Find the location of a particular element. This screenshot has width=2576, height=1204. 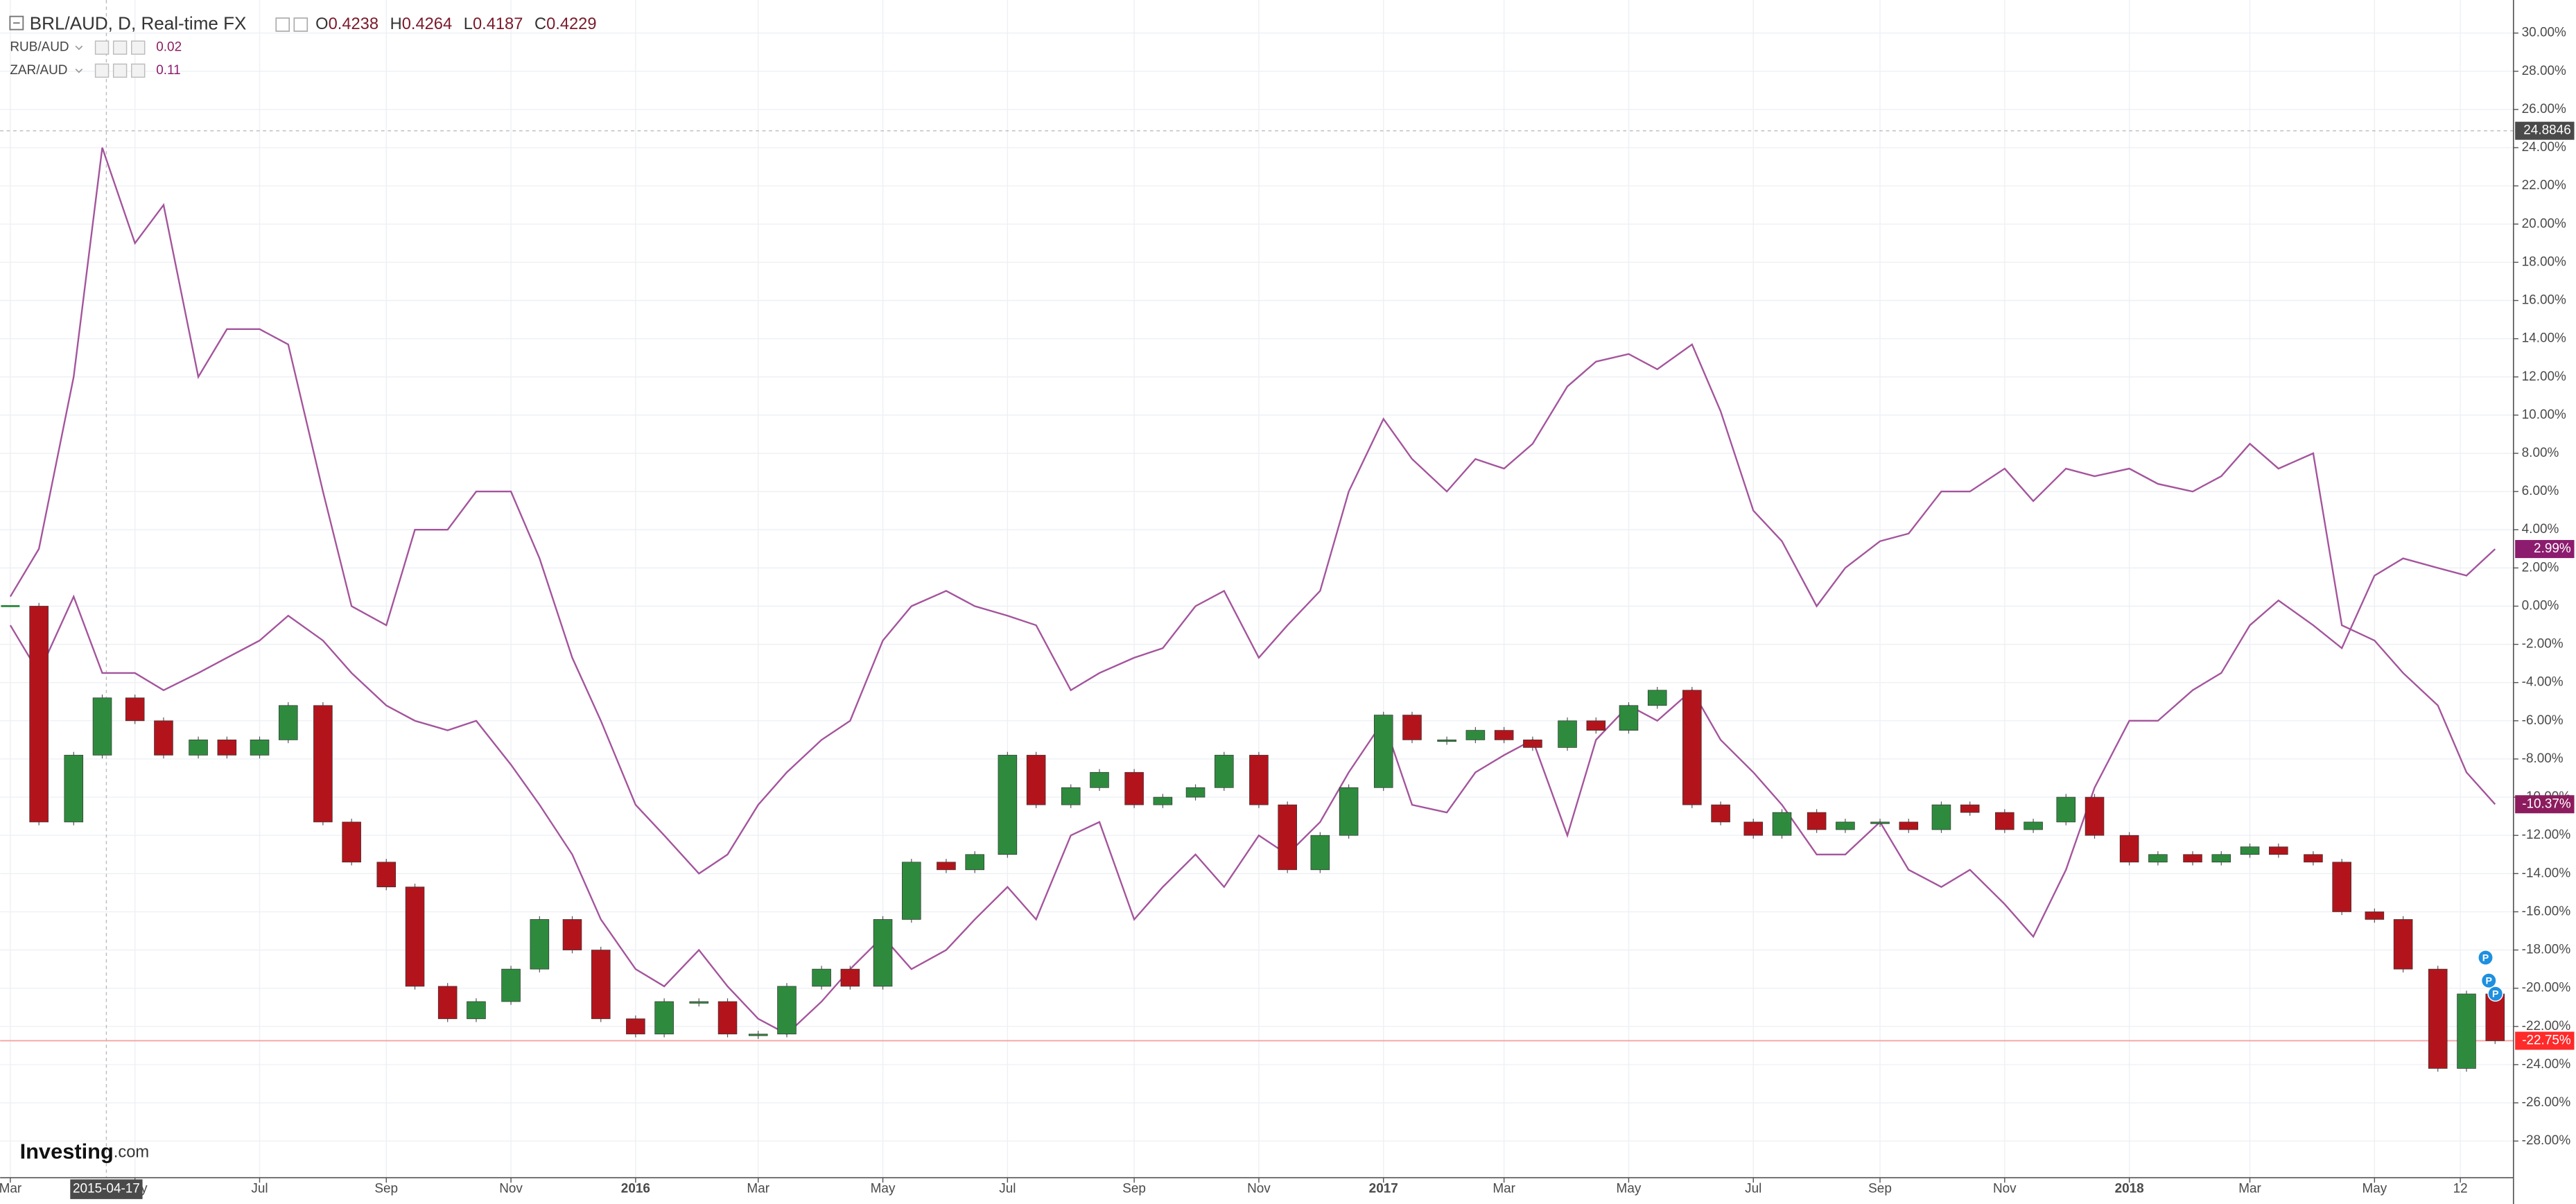

last-value-label: -22.75% is located at coordinates (2546, 1040).